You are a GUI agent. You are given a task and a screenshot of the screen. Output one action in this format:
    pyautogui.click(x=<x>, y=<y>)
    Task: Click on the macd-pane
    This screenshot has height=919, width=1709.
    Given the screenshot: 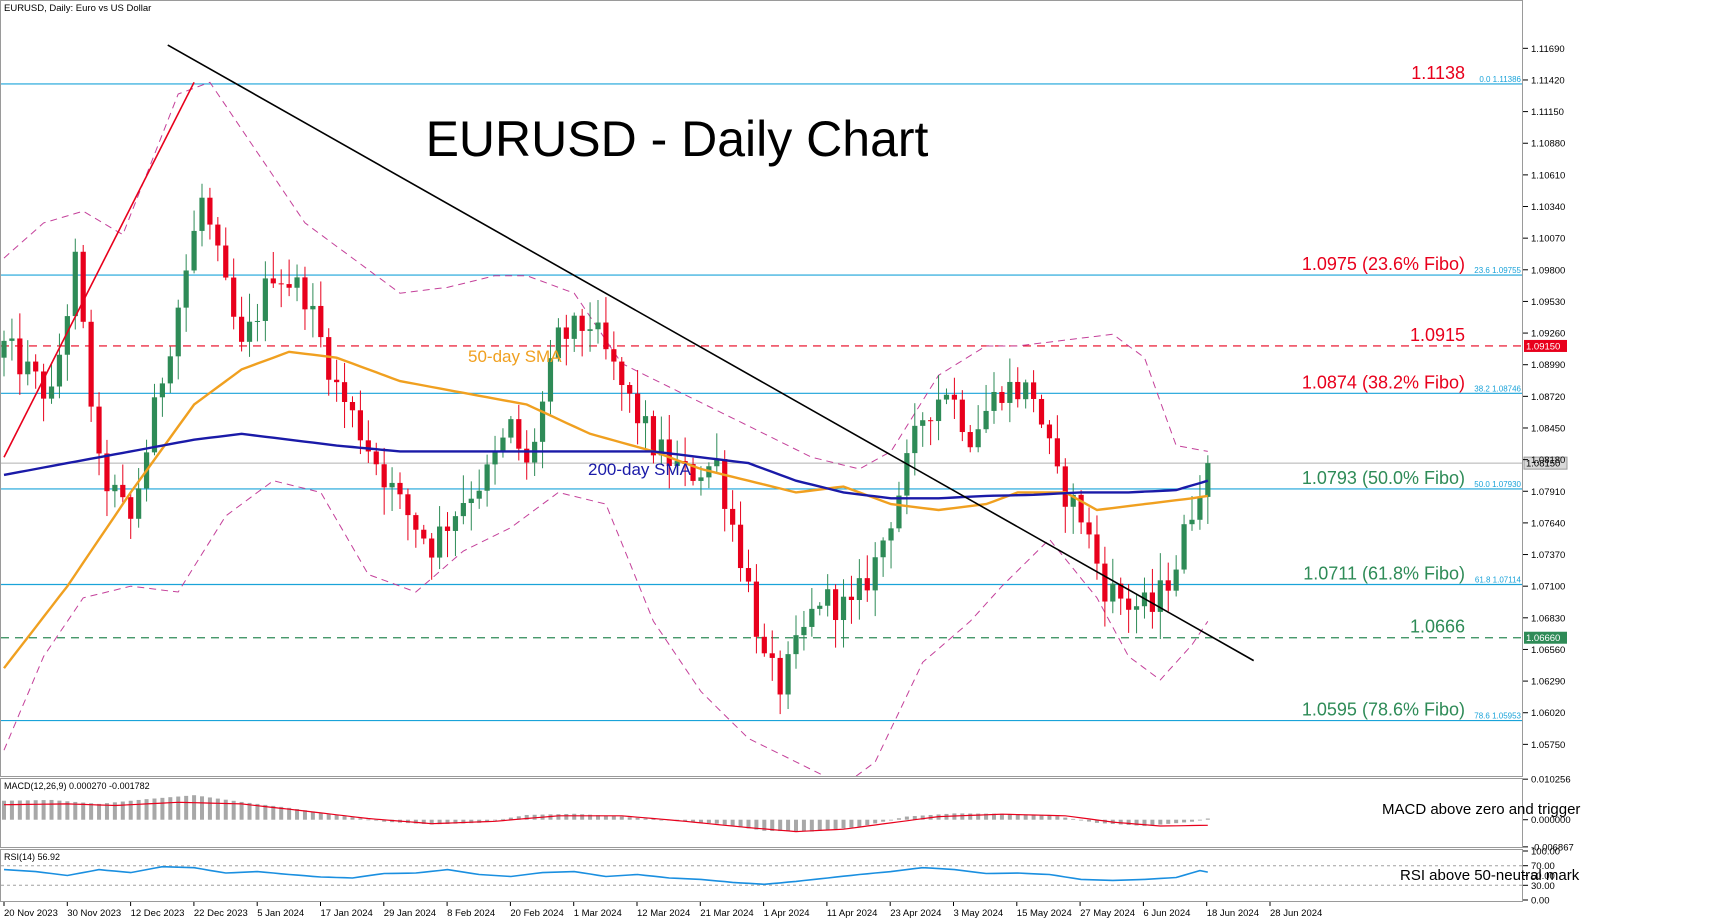 What is the action you would take?
    pyautogui.click(x=761, y=813)
    